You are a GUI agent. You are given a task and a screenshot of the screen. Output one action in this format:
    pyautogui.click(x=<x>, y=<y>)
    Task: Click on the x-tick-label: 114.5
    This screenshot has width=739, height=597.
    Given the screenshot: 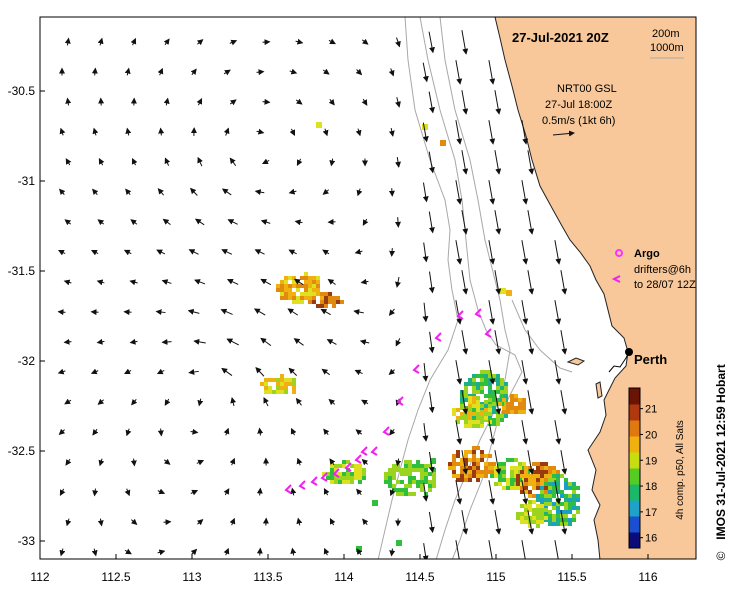 What is the action you would take?
    pyautogui.click(x=419, y=577)
    